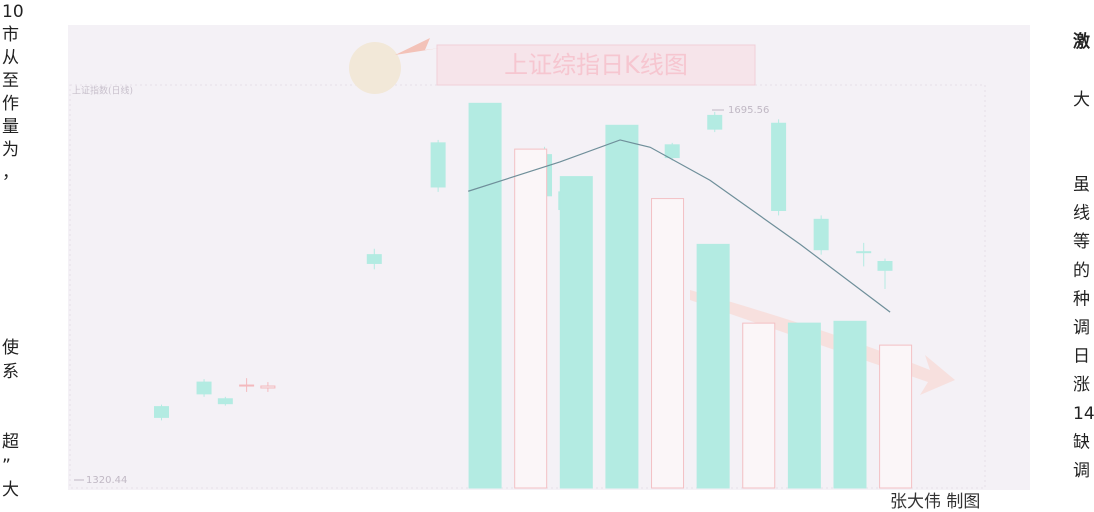  I want to click on trend-arrow, so click(822, 342).